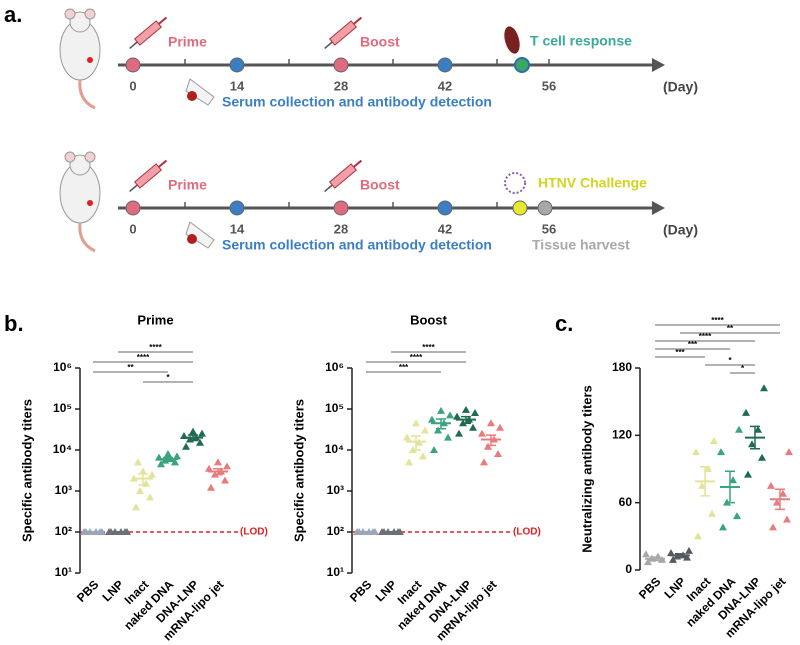  Describe the element at coordinates (380, 42) in the screenshot. I see `event-label: Boost` at that location.